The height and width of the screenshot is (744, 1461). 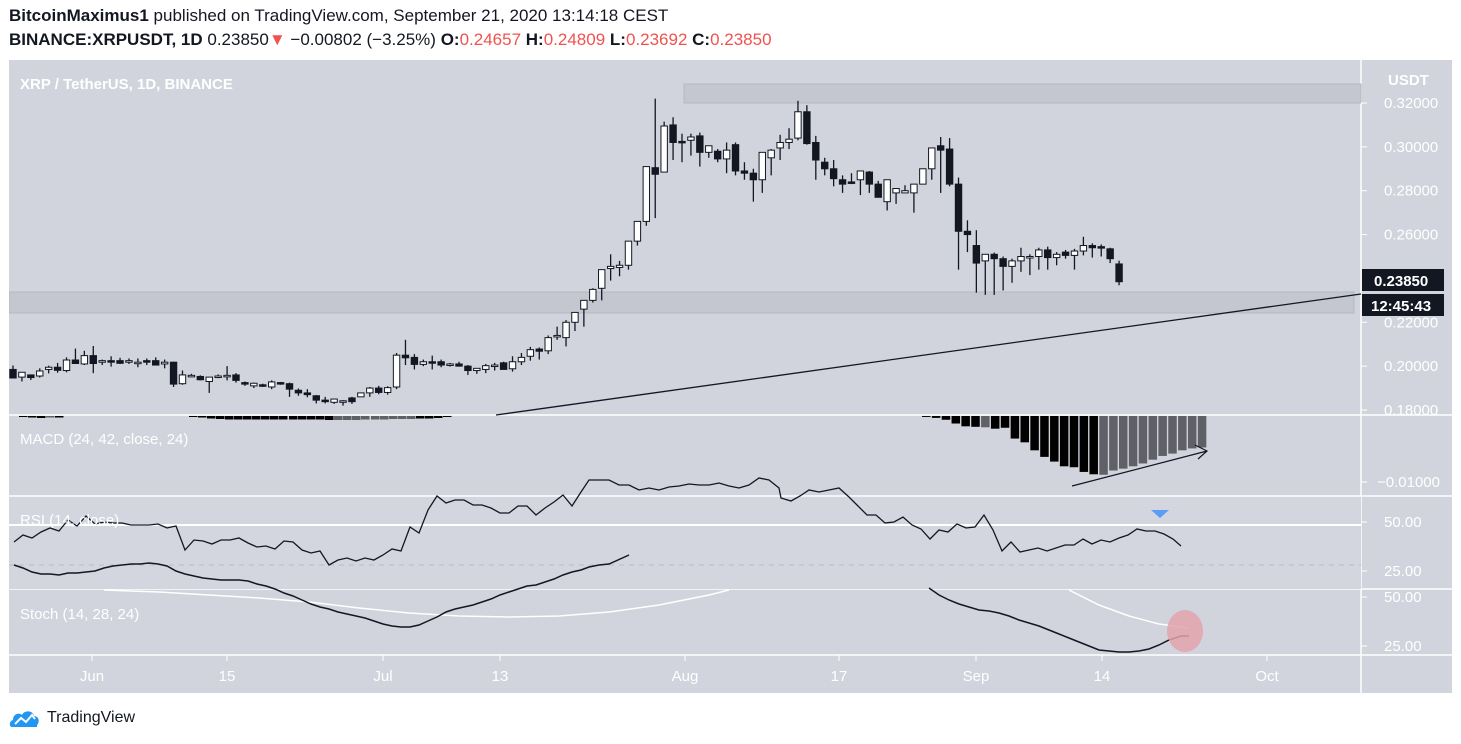 What do you see at coordinates (69, 520) in the screenshot?
I see `rsi-label: RSI (14, close)` at bounding box center [69, 520].